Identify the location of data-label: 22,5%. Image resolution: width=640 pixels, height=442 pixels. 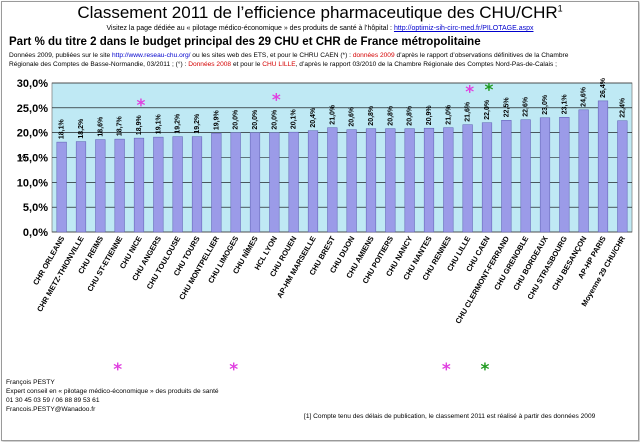
(506, 107).